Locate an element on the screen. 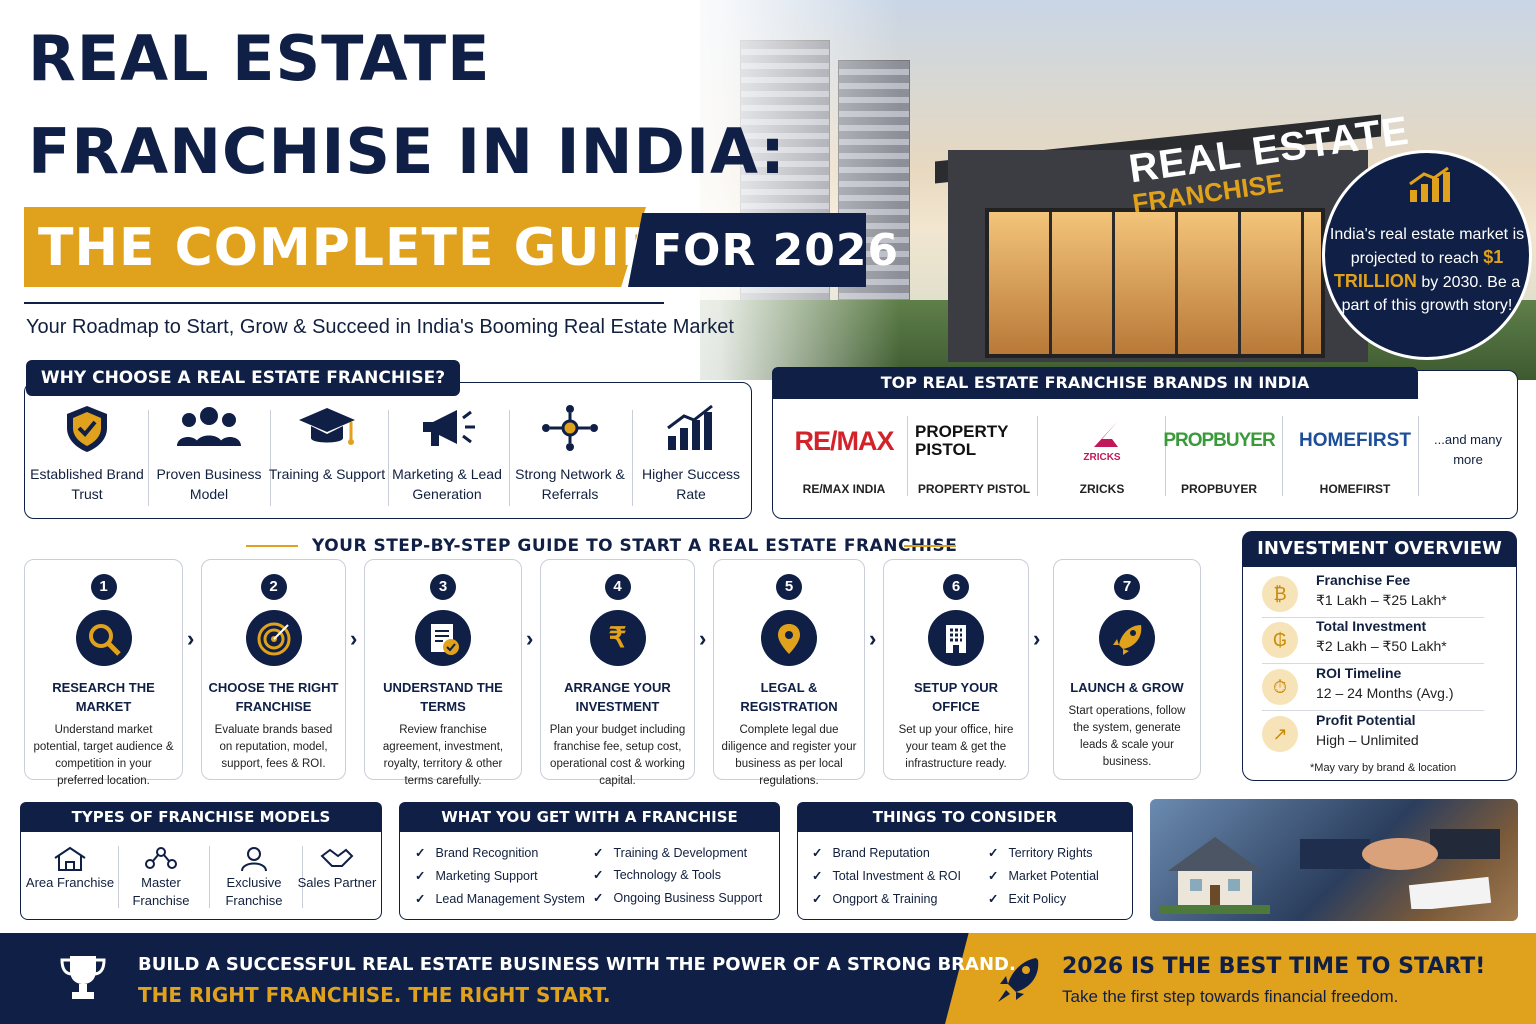  house-model-icon is located at coordinates (1215, 875).